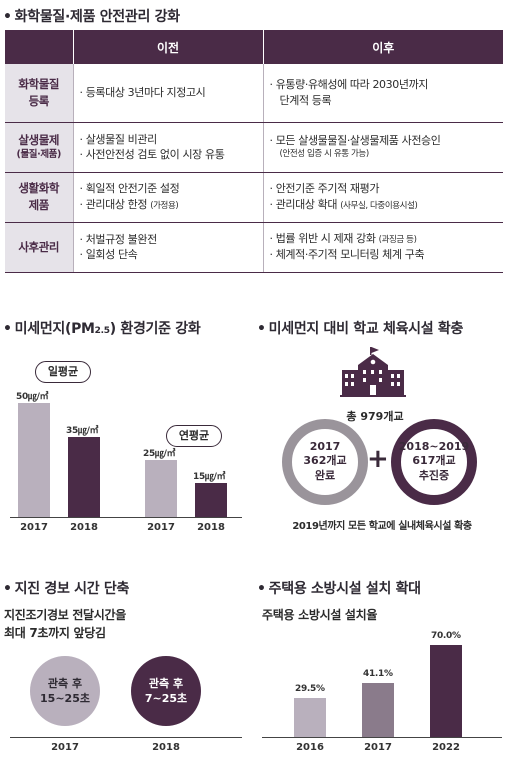 The height and width of the screenshot is (766, 509). What do you see at coordinates (32, 397) in the screenshot?
I see `pm-bar-value-label: 50㎍/㎥` at bounding box center [32, 397].